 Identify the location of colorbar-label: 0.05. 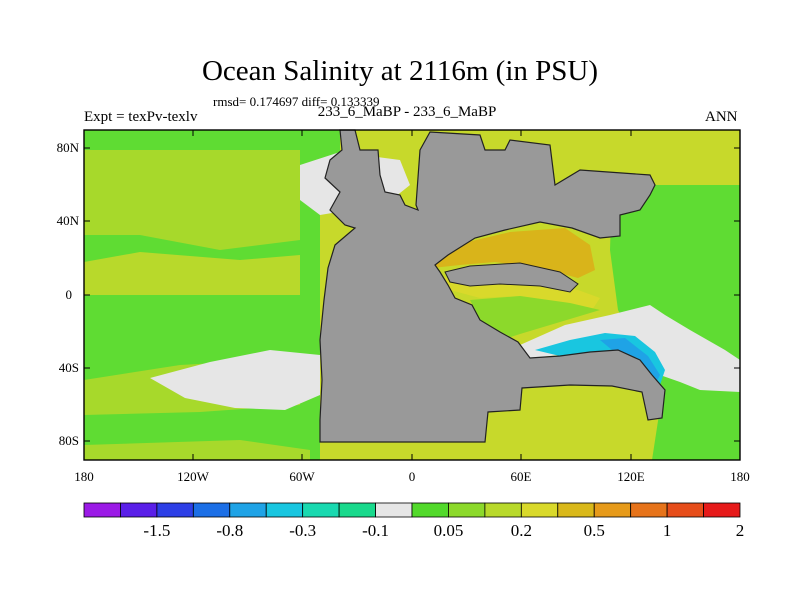
(449, 530).